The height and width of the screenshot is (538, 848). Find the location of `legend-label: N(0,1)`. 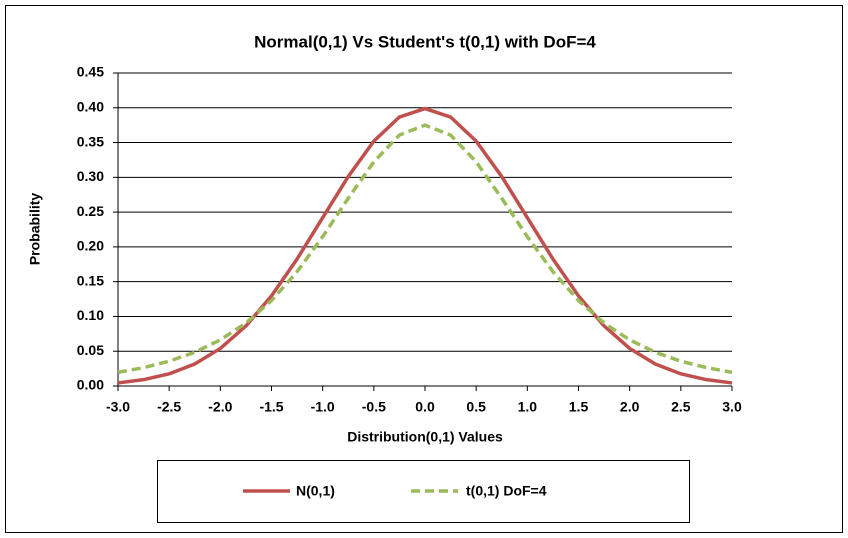

legend-label: N(0,1) is located at coordinates (315, 491).